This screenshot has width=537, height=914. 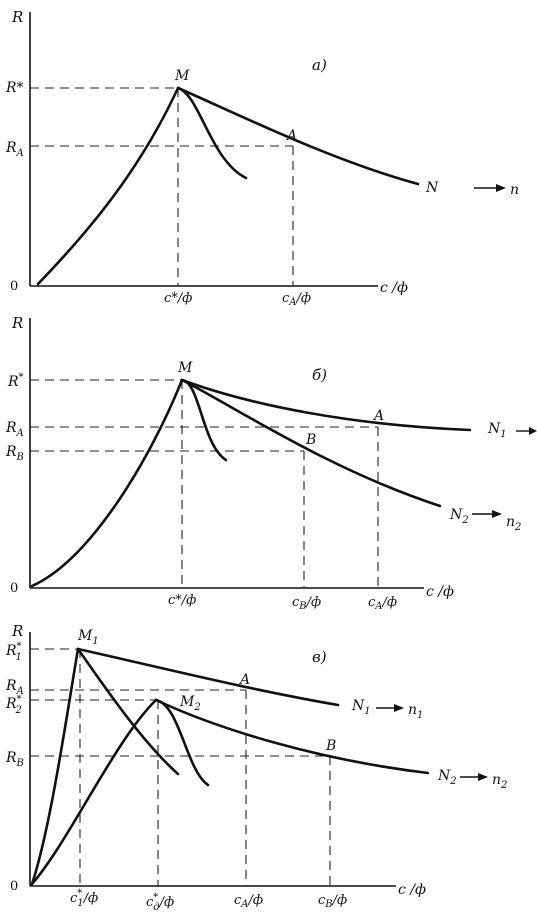 I want to click on panel-c-arrow-n1-label: n1, so click(x=415, y=711).